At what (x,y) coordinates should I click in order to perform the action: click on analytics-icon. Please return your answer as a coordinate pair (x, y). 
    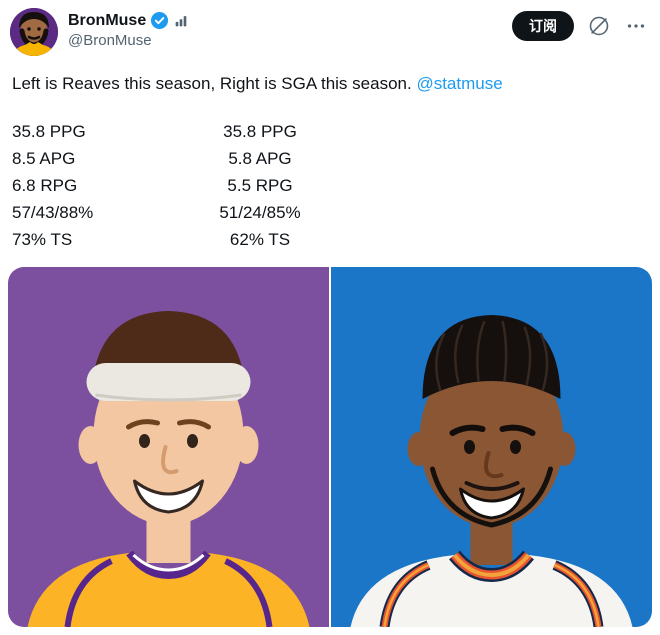
    Looking at the image, I should click on (181, 21).